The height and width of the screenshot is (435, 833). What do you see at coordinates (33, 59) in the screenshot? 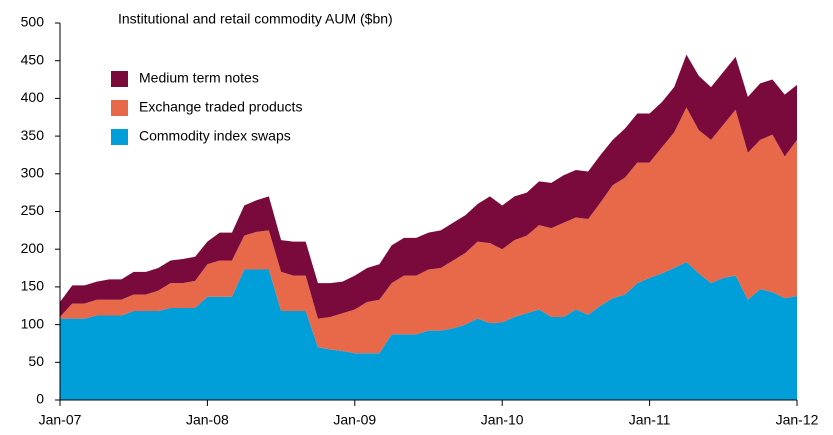
I see `y-tick-label: 450` at bounding box center [33, 59].